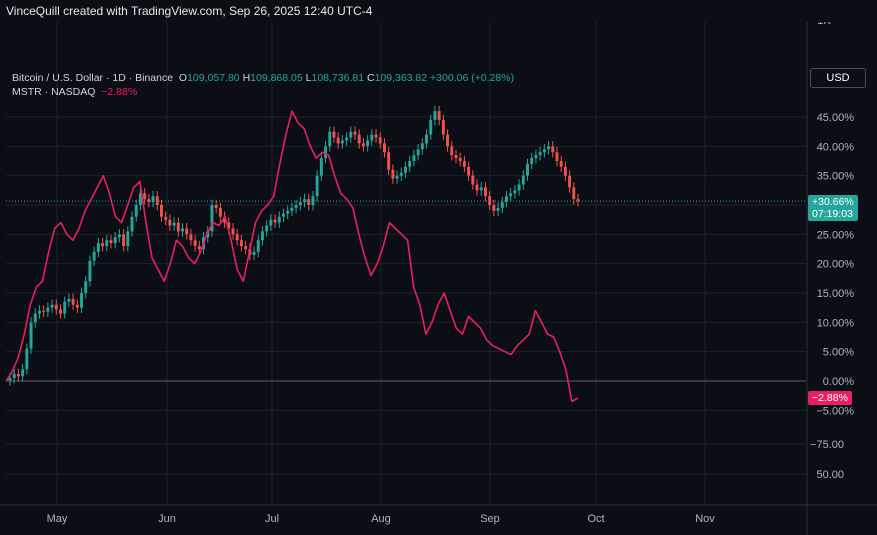 This screenshot has width=877, height=535. Describe the element at coordinates (838, 382) in the screenshot. I see `y-tick-label: 0.00%` at that location.